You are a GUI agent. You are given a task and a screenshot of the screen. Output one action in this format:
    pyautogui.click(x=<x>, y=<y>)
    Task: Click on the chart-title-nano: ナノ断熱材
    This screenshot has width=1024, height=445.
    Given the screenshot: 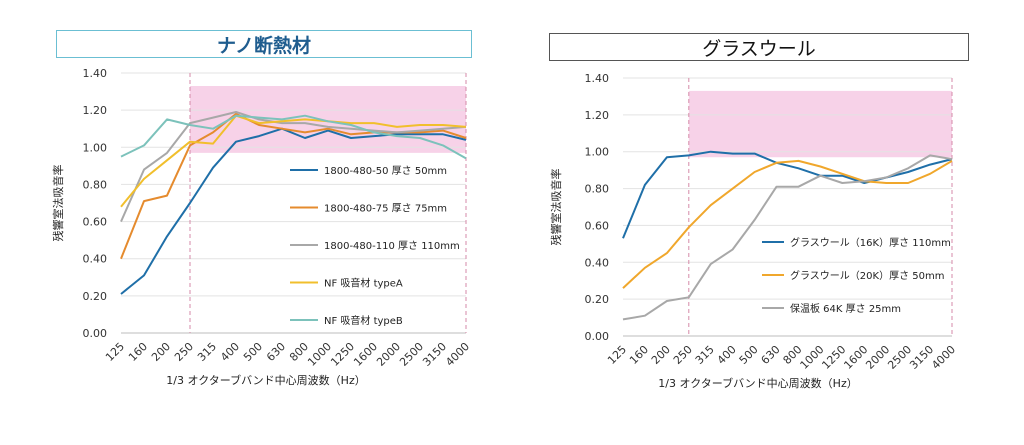 What is the action you would take?
    pyautogui.click(x=264, y=44)
    